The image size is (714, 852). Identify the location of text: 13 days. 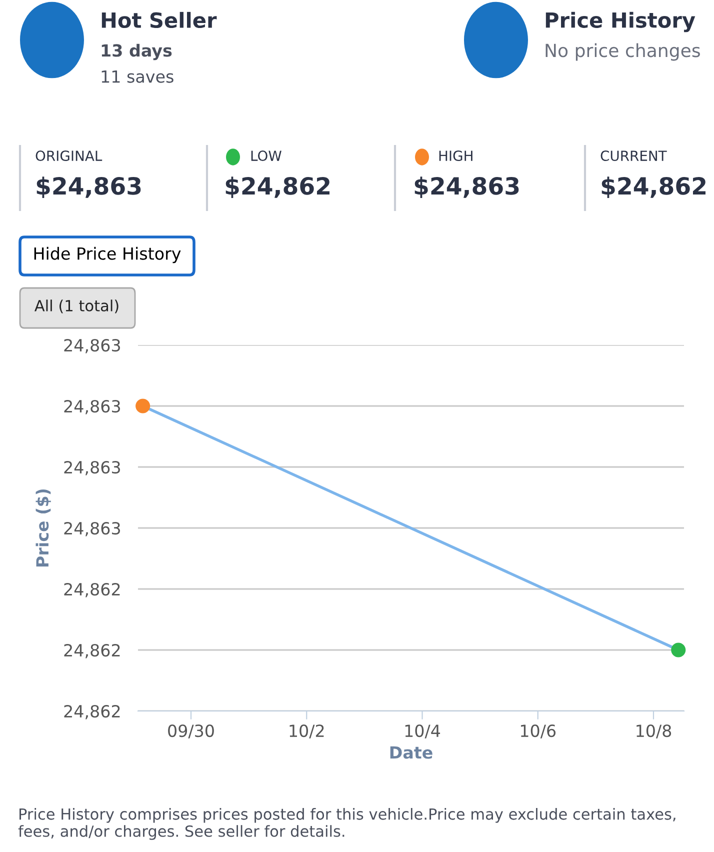
(137, 52).